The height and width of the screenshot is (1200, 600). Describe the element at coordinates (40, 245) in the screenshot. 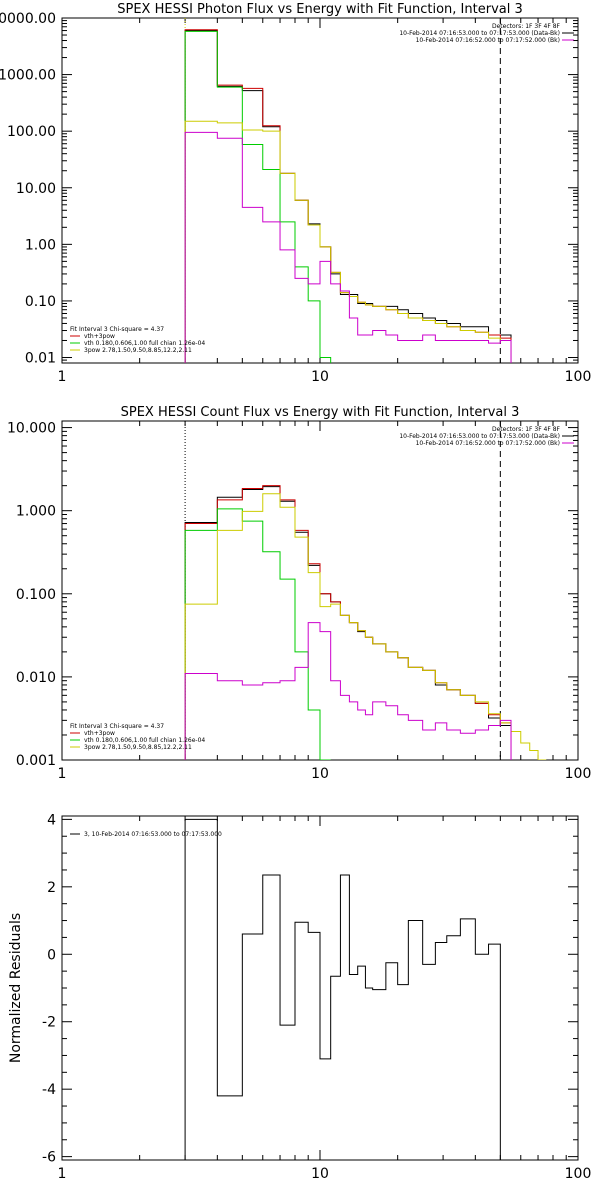

I see `y-tick-label: 1.00` at that location.